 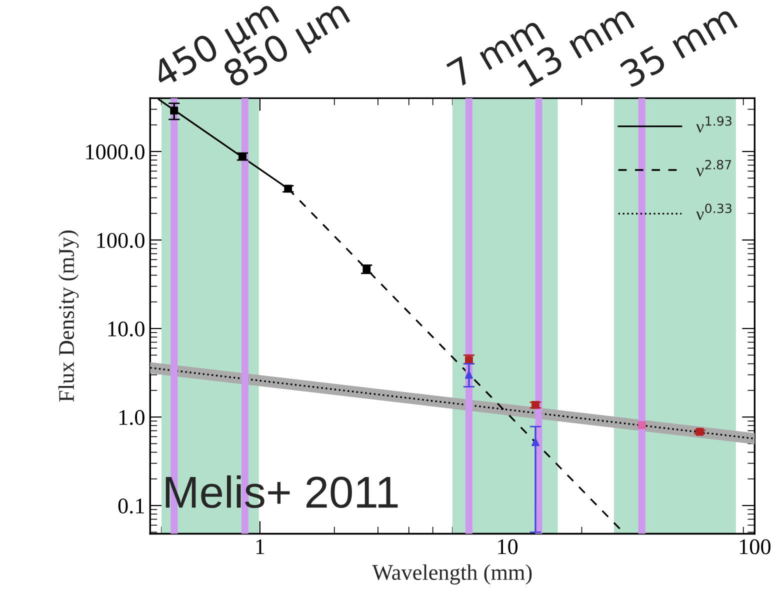 What do you see at coordinates (282, 491) in the screenshot?
I see `annotation: Melis+ 2011` at bounding box center [282, 491].